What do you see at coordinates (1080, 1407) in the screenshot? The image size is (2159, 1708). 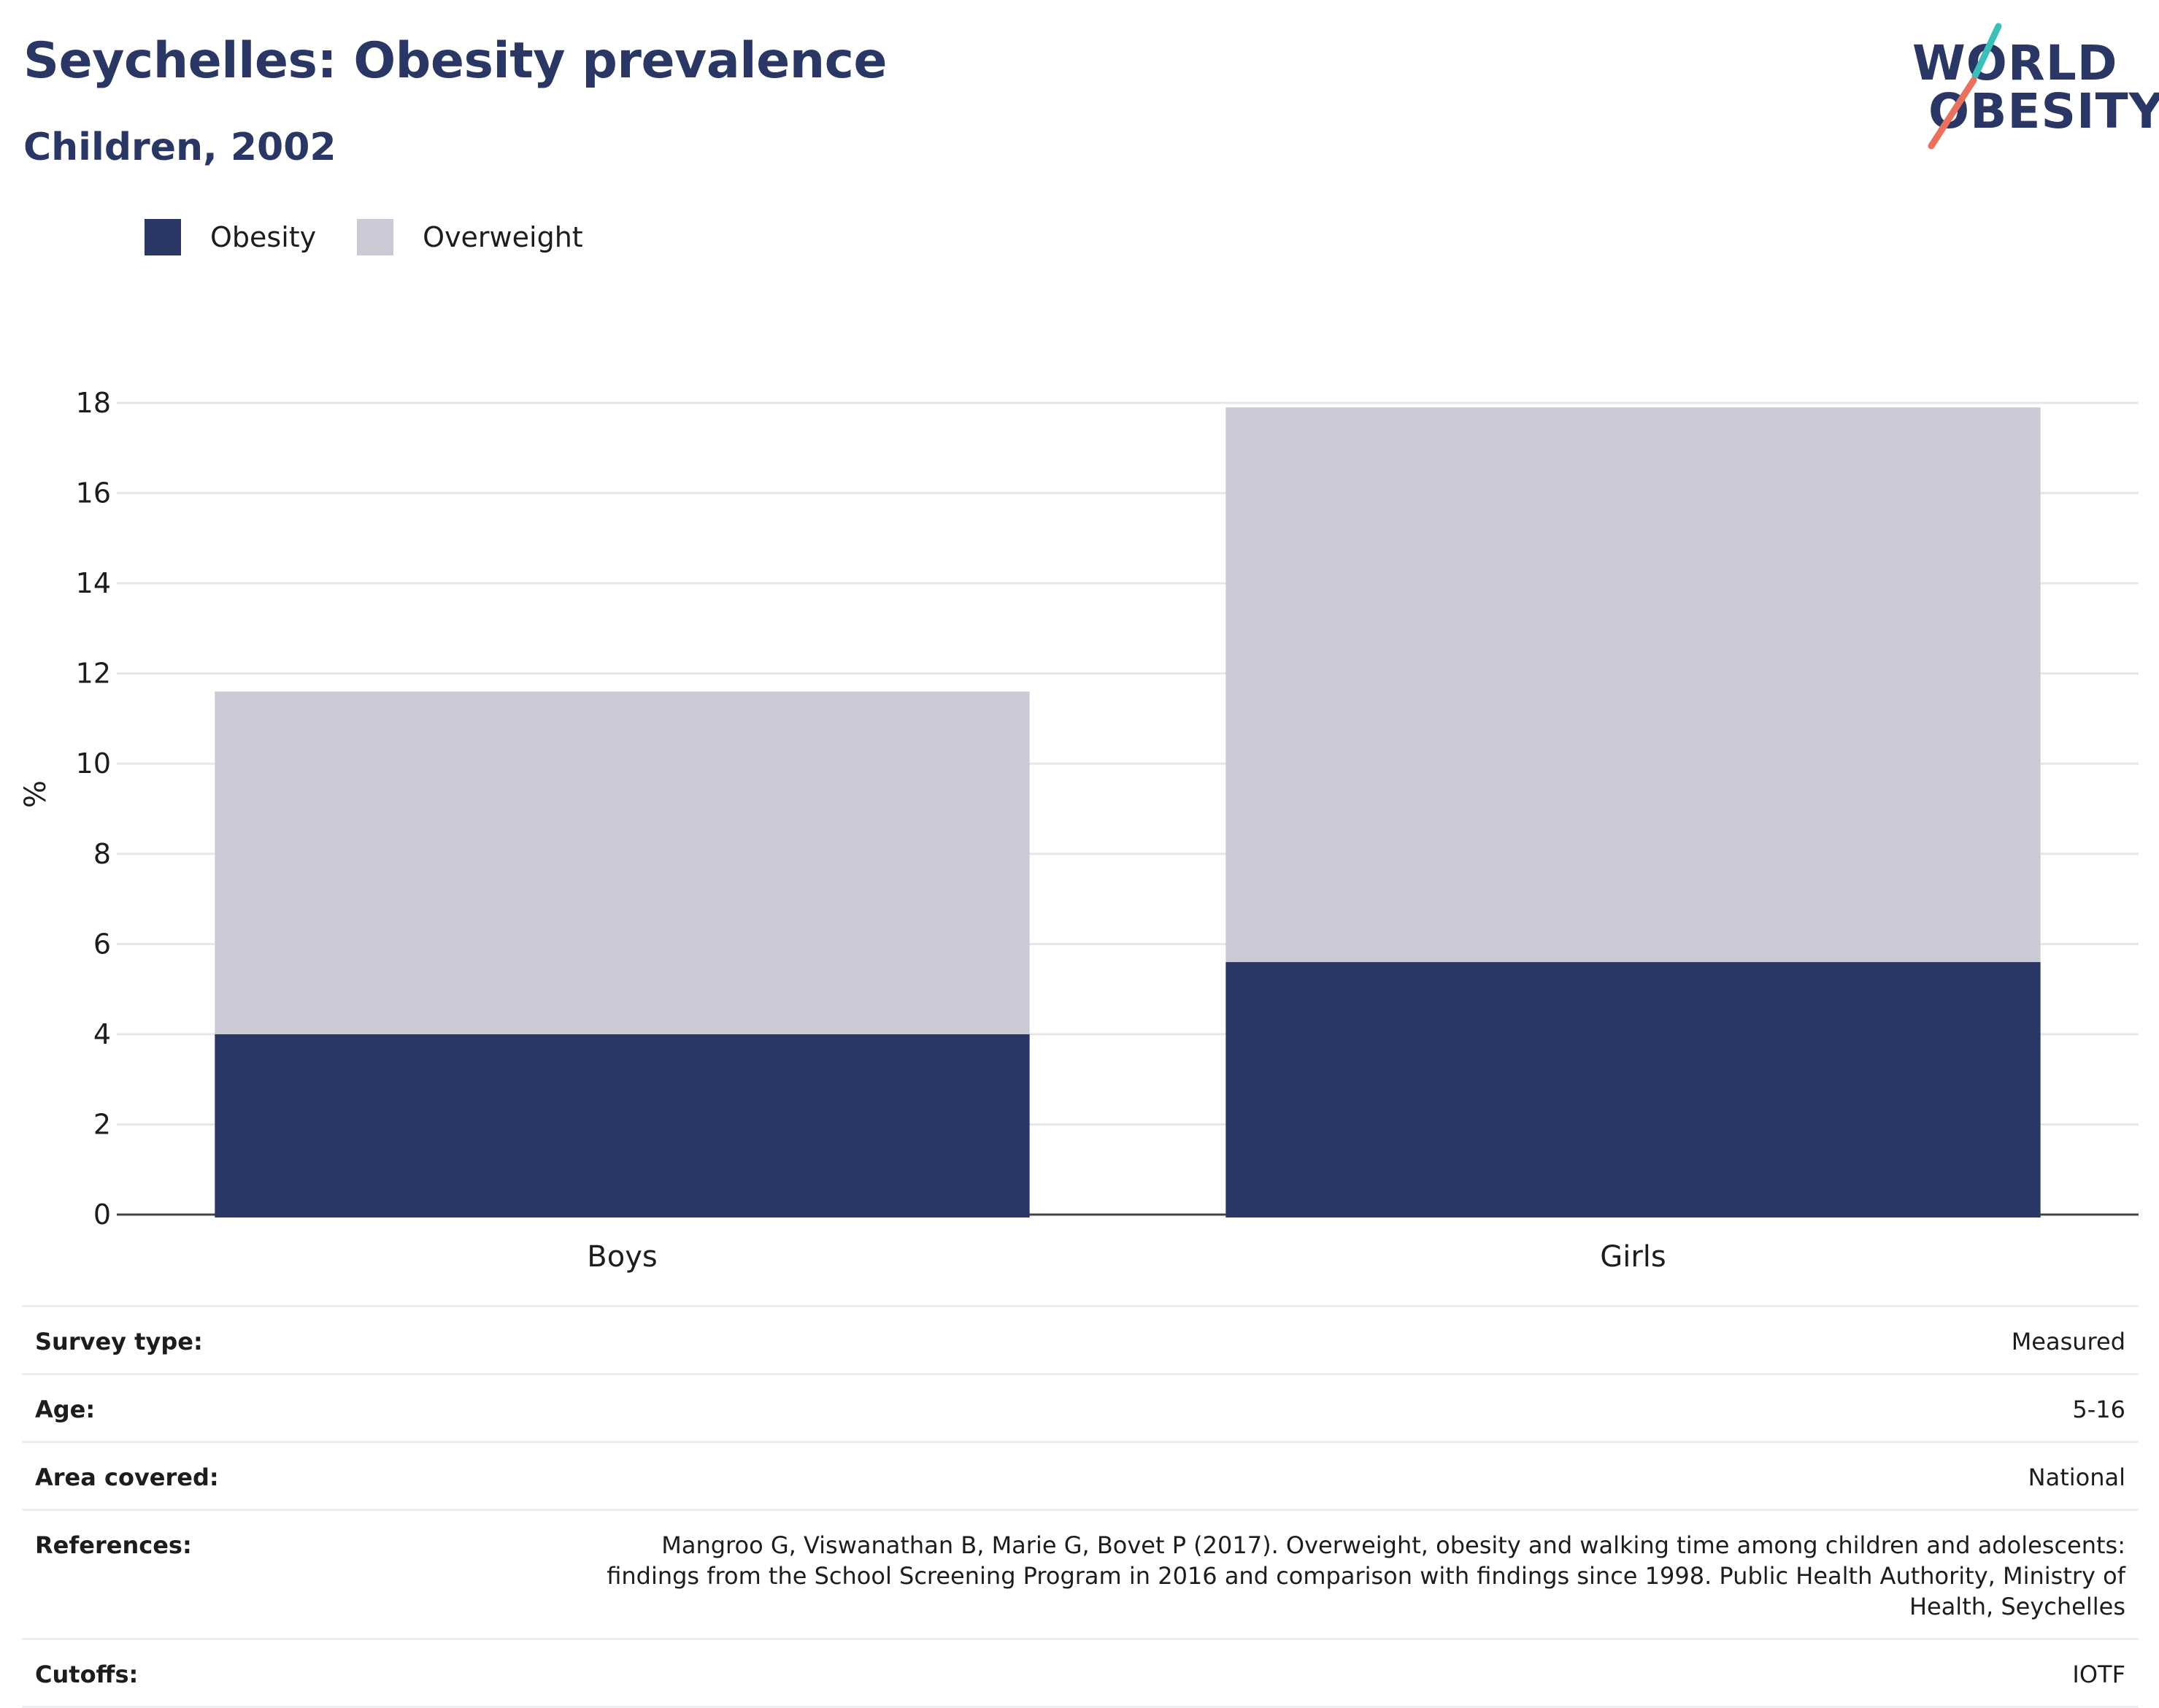 I see `meta-row-age: Age: 5-16` at bounding box center [1080, 1407].